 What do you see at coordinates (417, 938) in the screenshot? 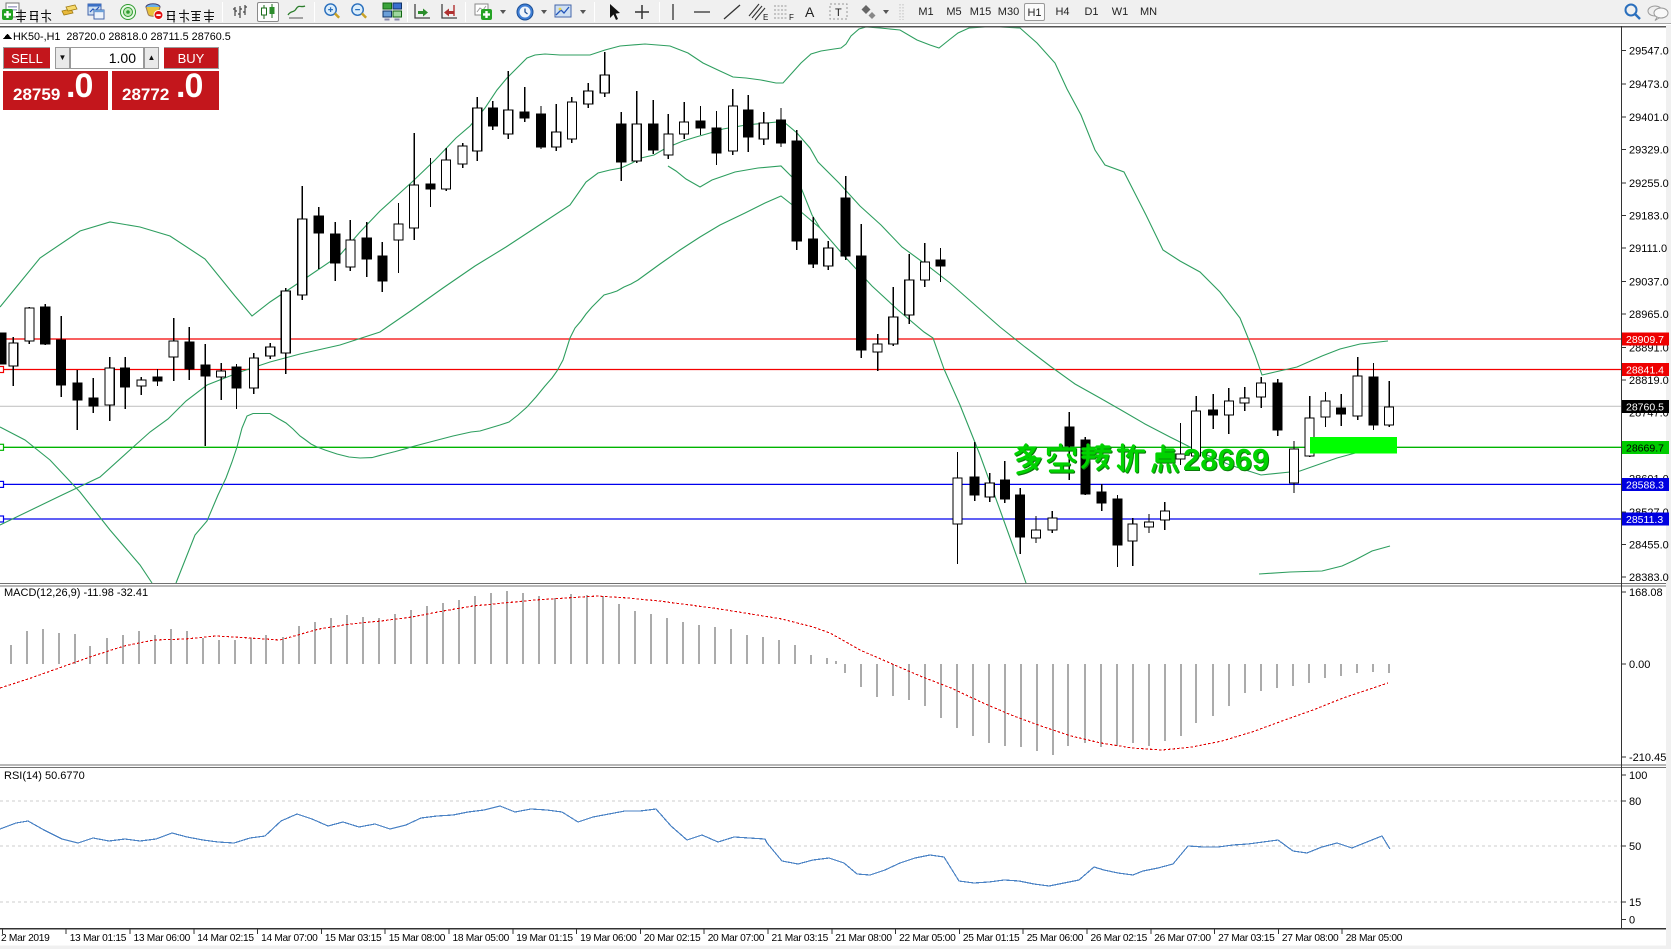
I see `svg-text: 15 Mar 08:00` at bounding box center [417, 938].